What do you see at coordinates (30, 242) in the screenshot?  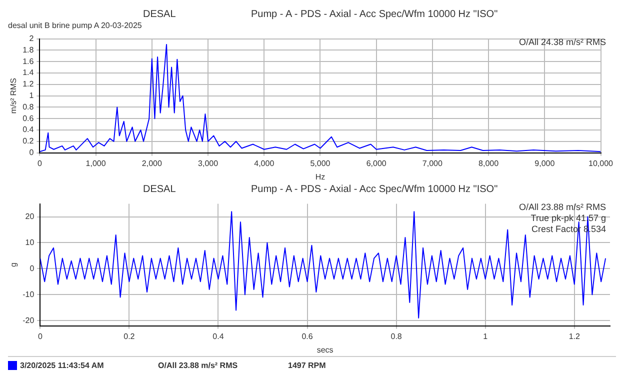 I see `y-tick-label: 10` at bounding box center [30, 242].